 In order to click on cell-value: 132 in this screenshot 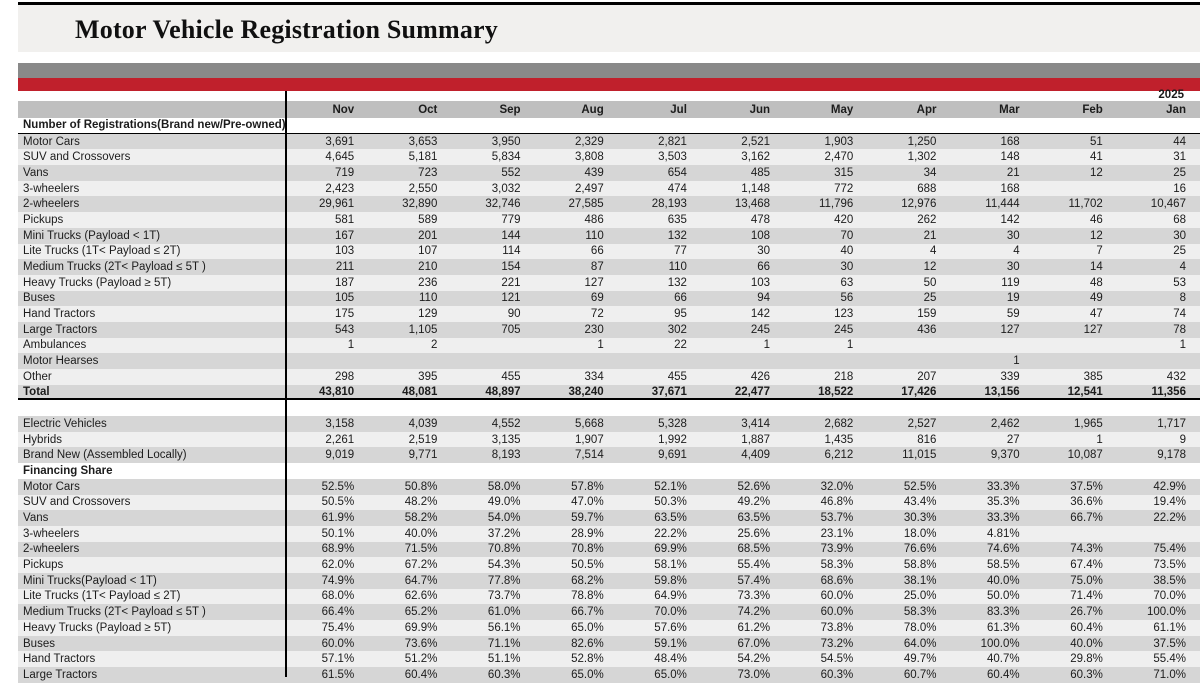, I will do `click(677, 235)`.